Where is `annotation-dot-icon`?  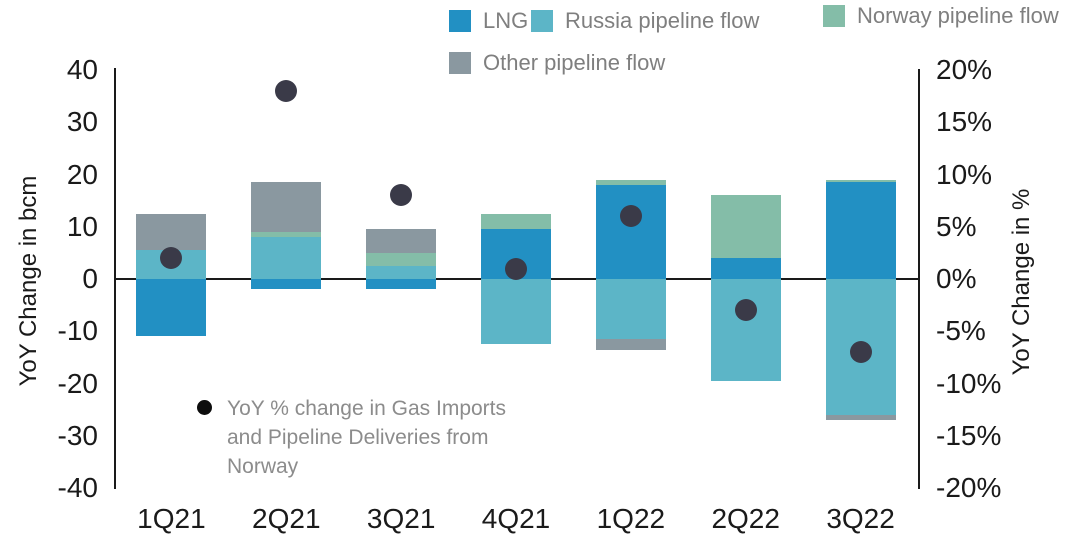 annotation-dot-icon is located at coordinates (204, 407).